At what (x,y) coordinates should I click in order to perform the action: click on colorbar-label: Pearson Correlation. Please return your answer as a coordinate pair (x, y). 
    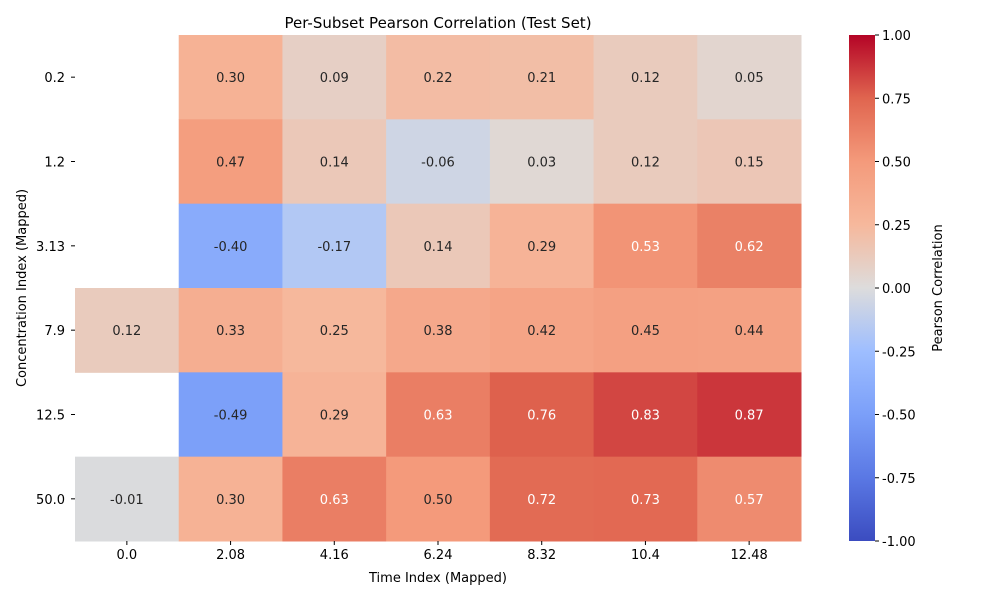
    Looking at the image, I should click on (938, 287).